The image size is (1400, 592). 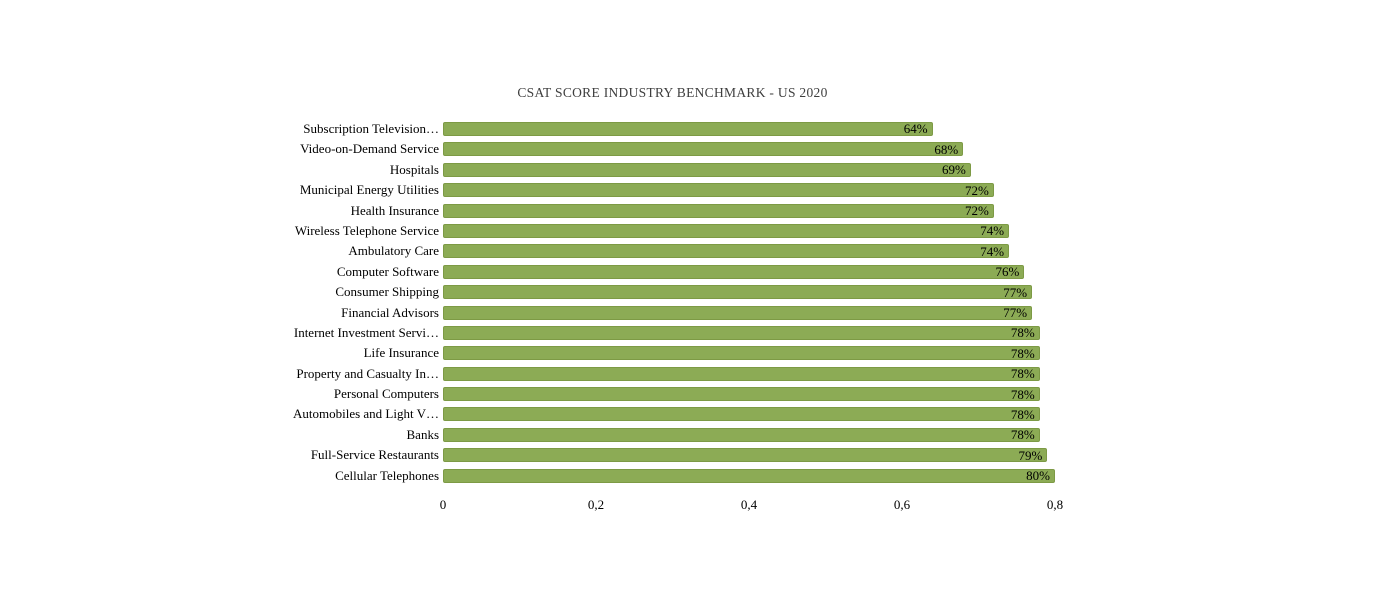 I want to click on category-label: Ambulatory Care, so click(x=393, y=251).